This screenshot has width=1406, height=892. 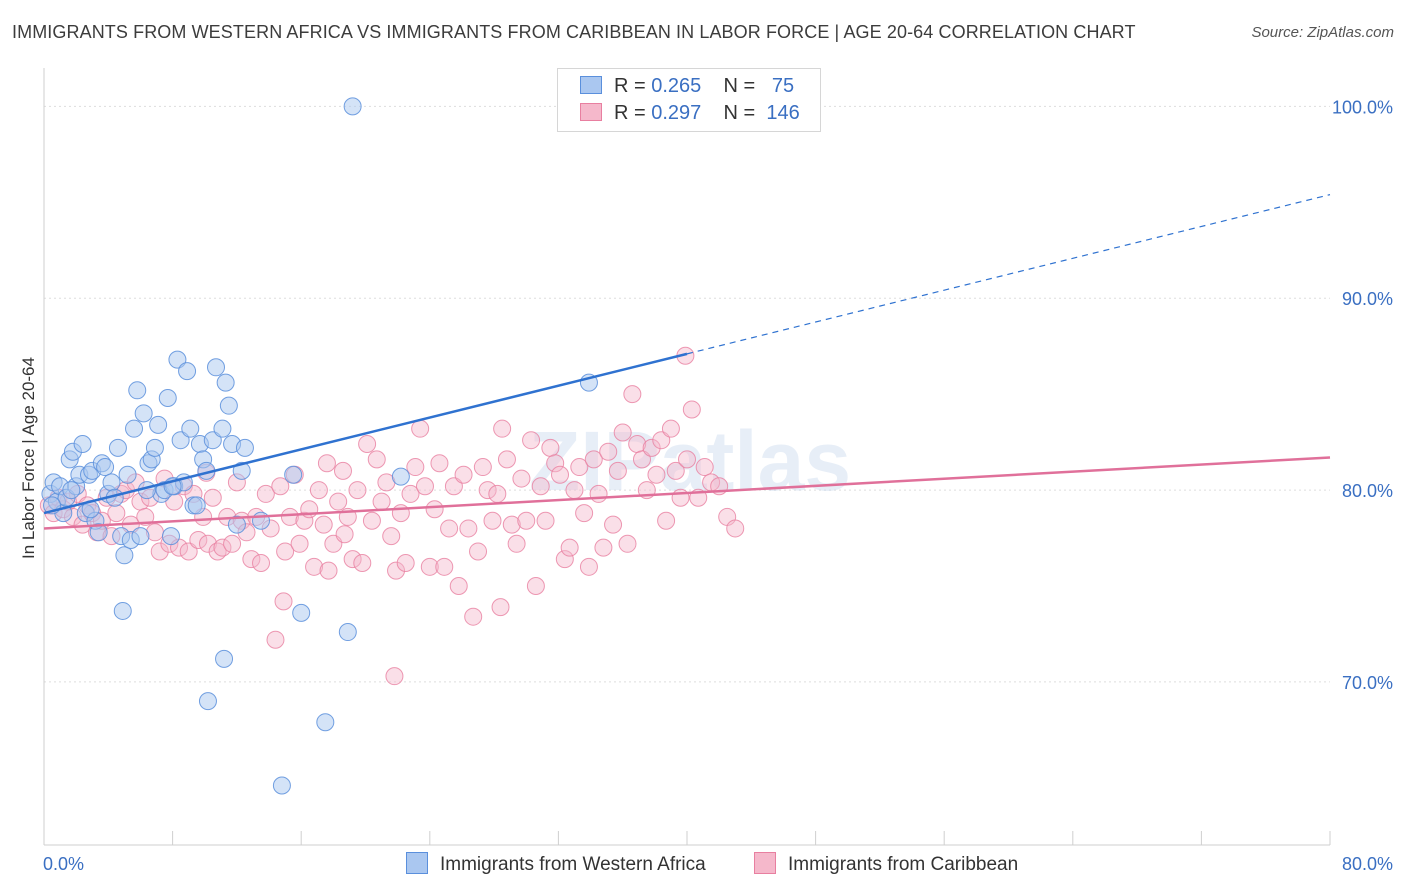 What do you see at coordinates (783, 86) in the screenshot?
I see `n-value: 75` at bounding box center [783, 86].